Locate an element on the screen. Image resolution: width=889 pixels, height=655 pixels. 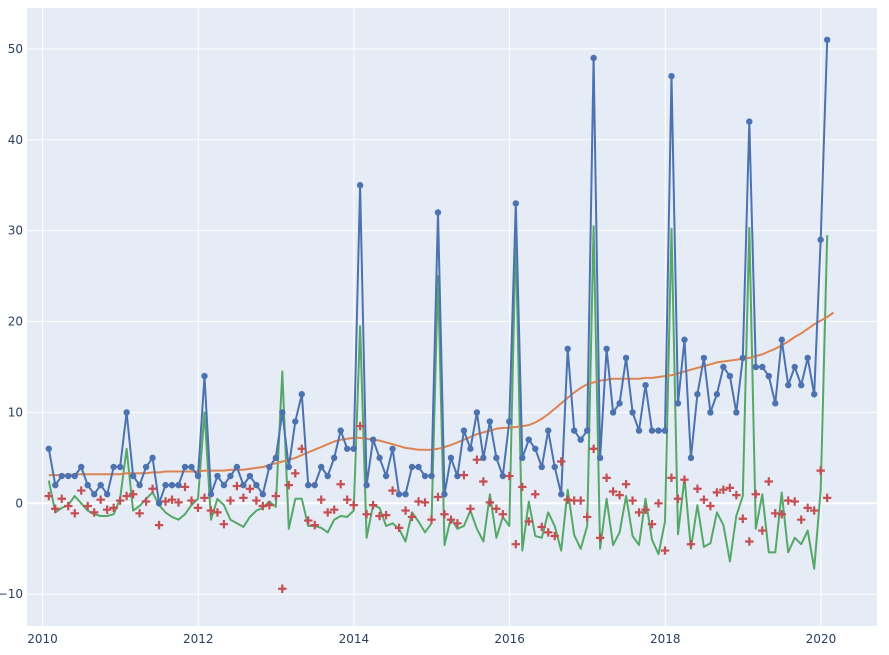
y-tick-label: −10 is located at coordinates (11, 594).